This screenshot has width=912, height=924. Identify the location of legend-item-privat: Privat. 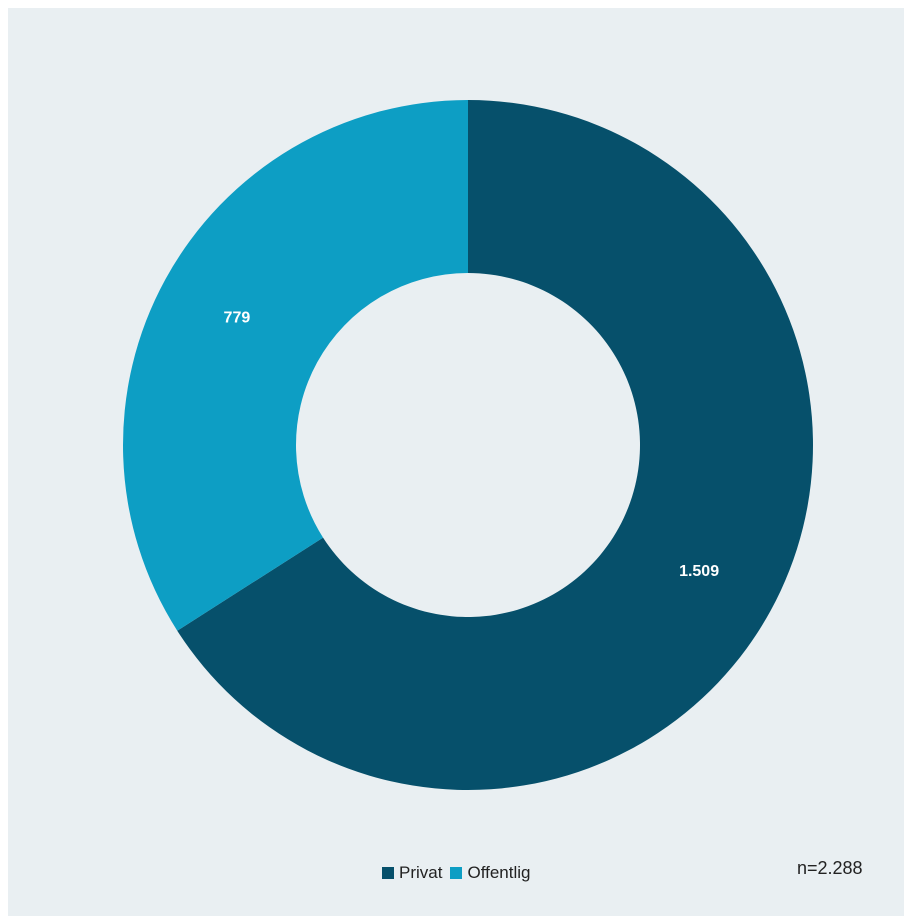
(412, 873).